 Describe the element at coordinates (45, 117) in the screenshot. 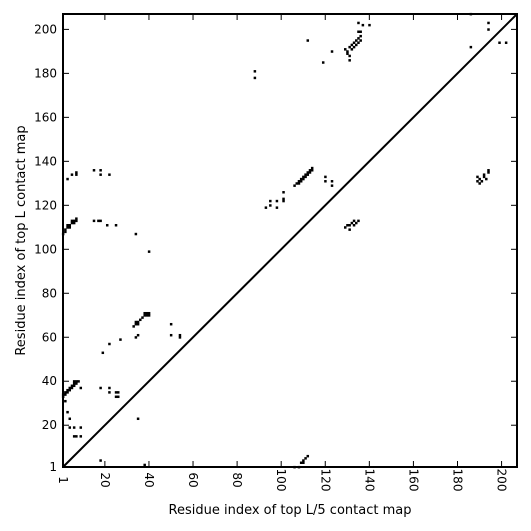

I see `y-tick-label: 160` at that location.